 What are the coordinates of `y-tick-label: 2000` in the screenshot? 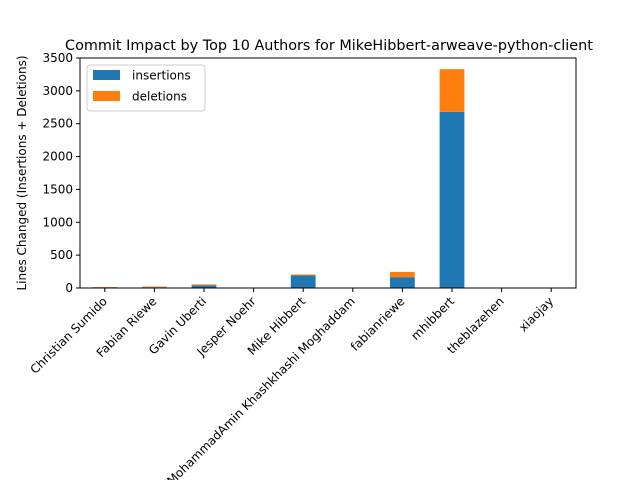 It's located at (57, 157).